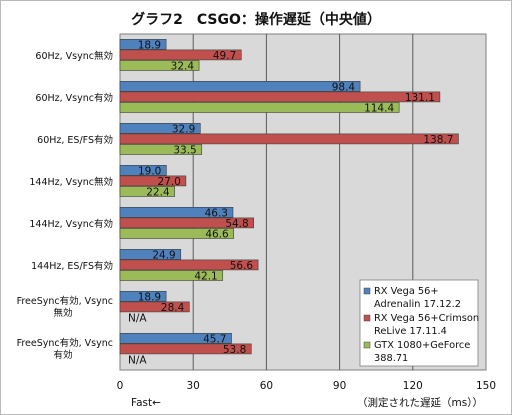 The height and width of the screenshot is (415, 512). Describe the element at coordinates (158, 193) in the screenshot. I see `data-label-cat-4-s3: 22.4` at that location.